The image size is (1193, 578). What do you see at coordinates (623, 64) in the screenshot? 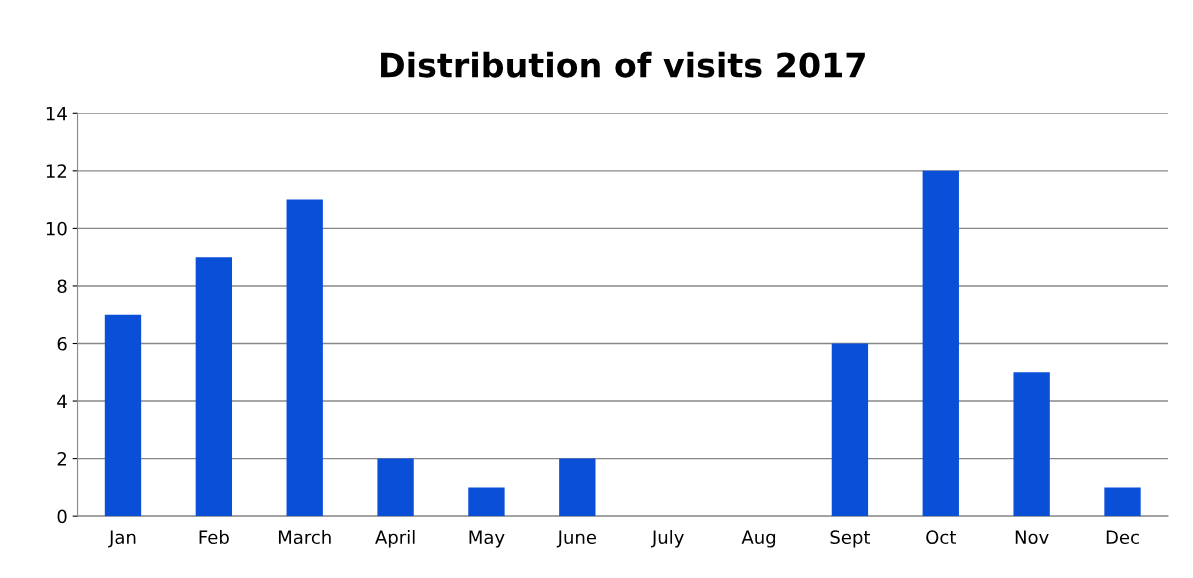
I see `chart-title: Distribution of visits 2017` at bounding box center [623, 64].